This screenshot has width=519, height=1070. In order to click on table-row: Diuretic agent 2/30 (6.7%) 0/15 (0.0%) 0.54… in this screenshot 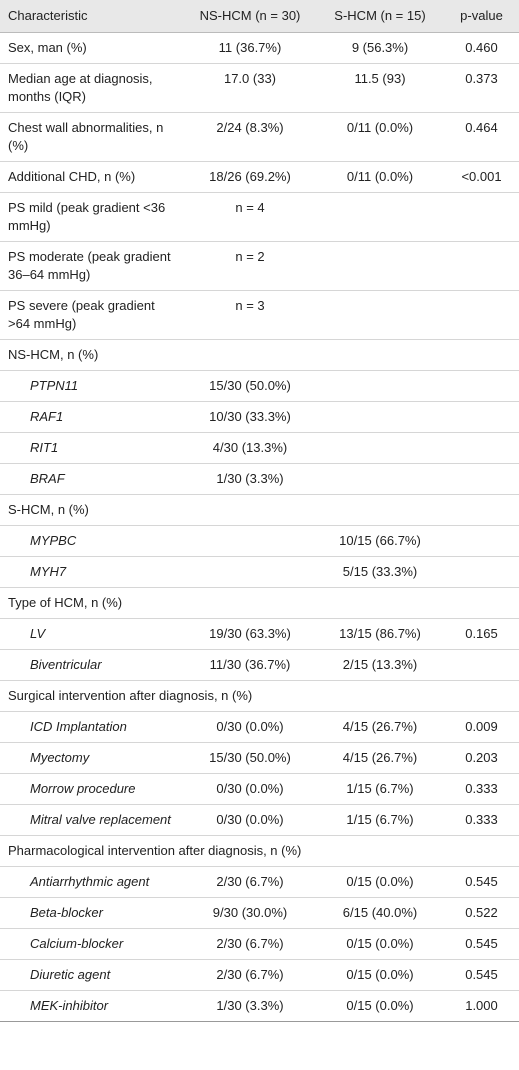, I will do `click(259, 975)`.